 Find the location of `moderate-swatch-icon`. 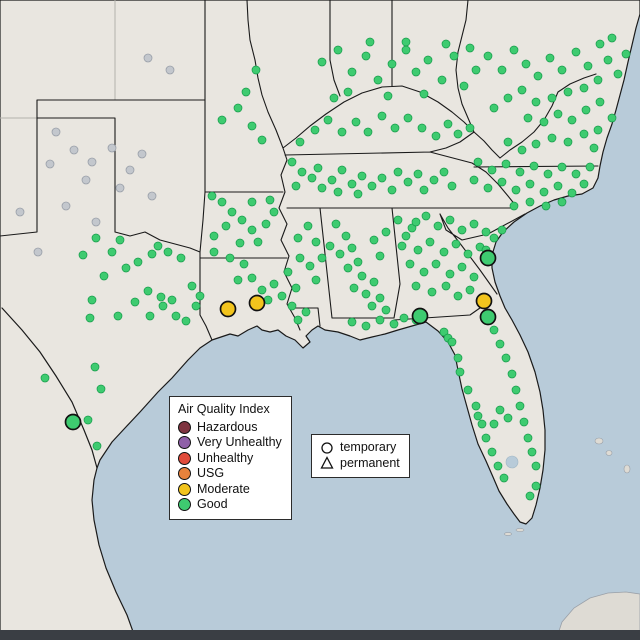

moderate-swatch-icon is located at coordinates (184, 489).